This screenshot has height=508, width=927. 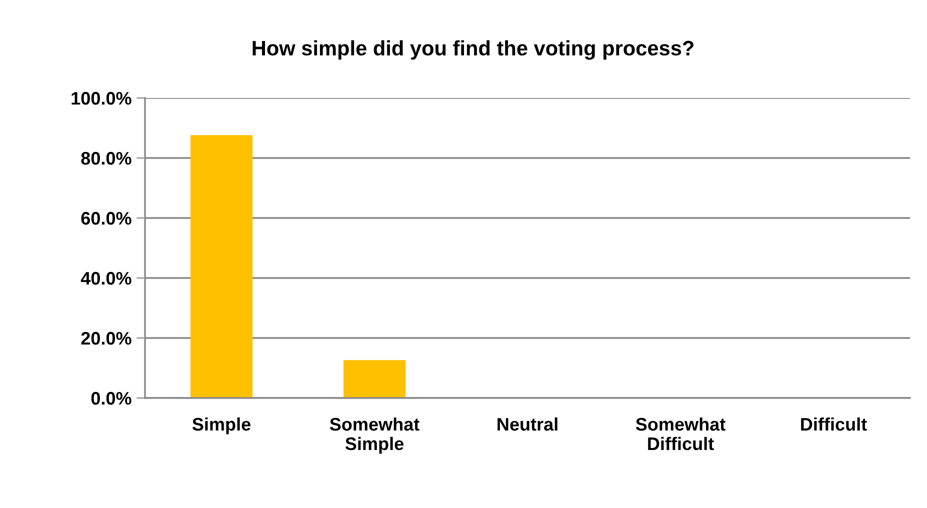 I want to click on chart-title: How simple did you find the voting process?, so click(x=473, y=50).